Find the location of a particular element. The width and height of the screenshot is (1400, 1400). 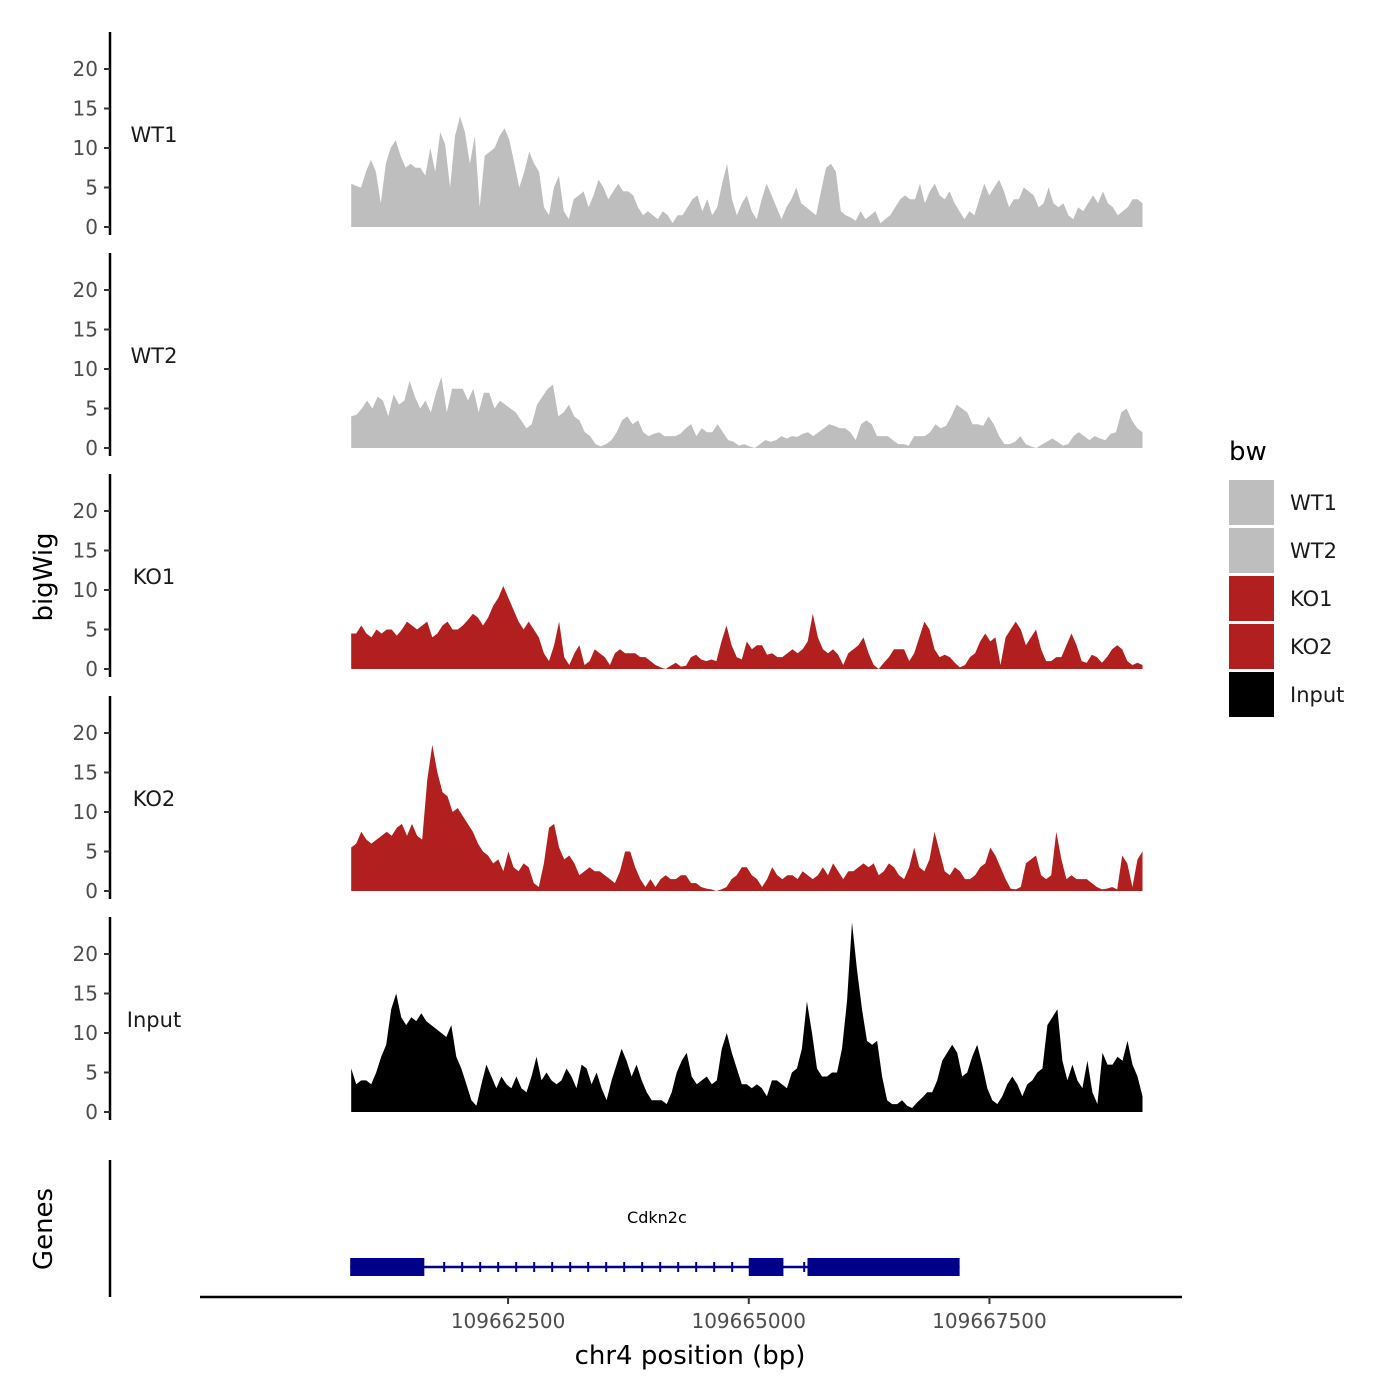

y-tick-label-wt1-10: 10 is located at coordinates (85, 148).